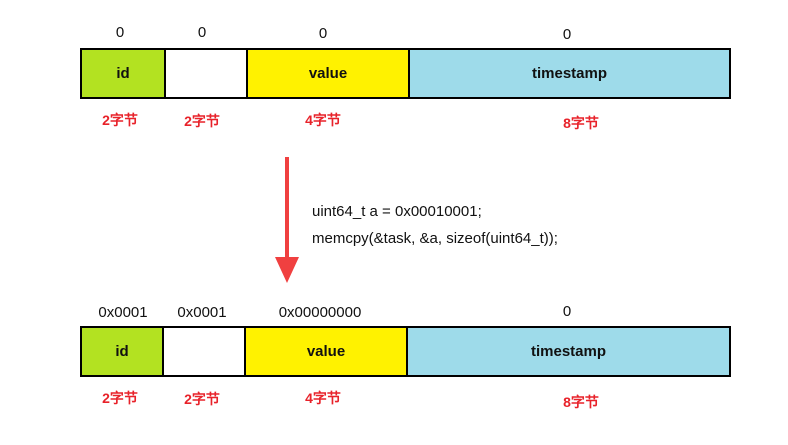 The width and height of the screenshot is (788, 445). I want to click on struct-after: id value timestamp, so click(405, 351).